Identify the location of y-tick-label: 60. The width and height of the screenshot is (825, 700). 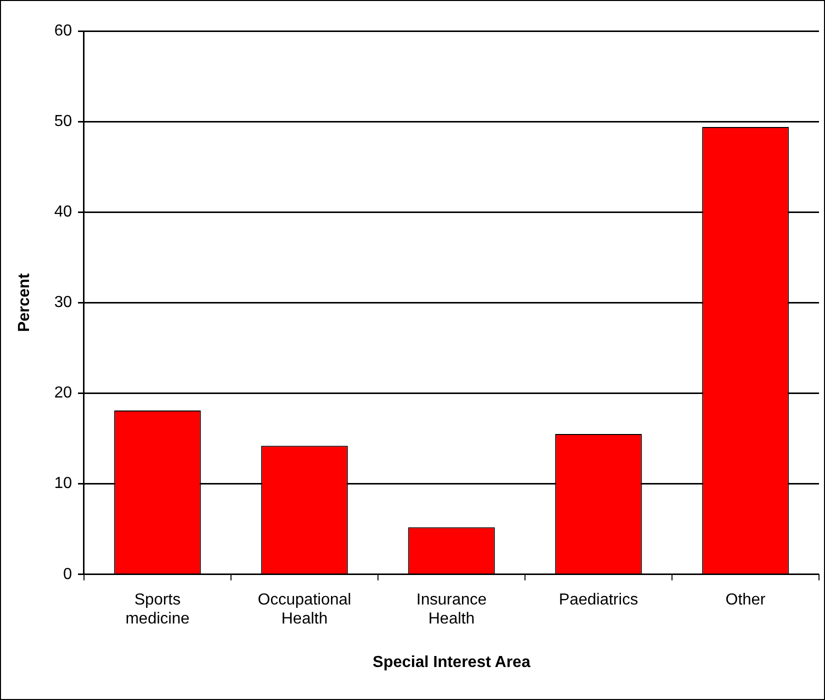
(63, 31).